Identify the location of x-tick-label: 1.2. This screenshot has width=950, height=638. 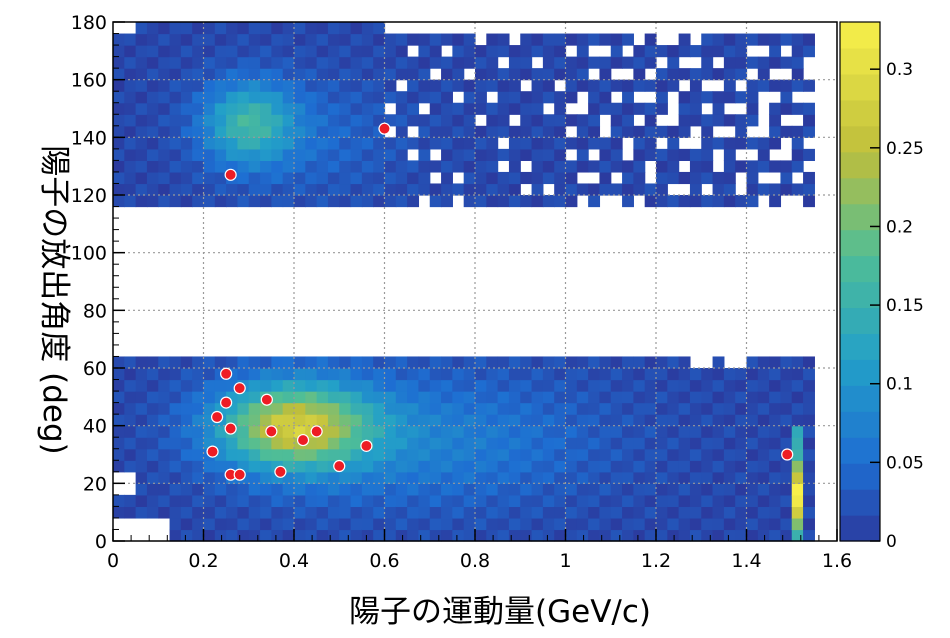
(656, 561).